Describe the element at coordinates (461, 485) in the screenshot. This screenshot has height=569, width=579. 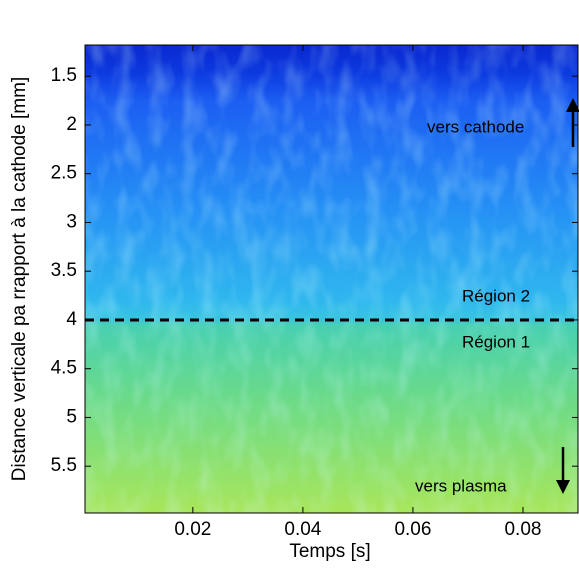
I see `annotation: vers plasma` at that location.